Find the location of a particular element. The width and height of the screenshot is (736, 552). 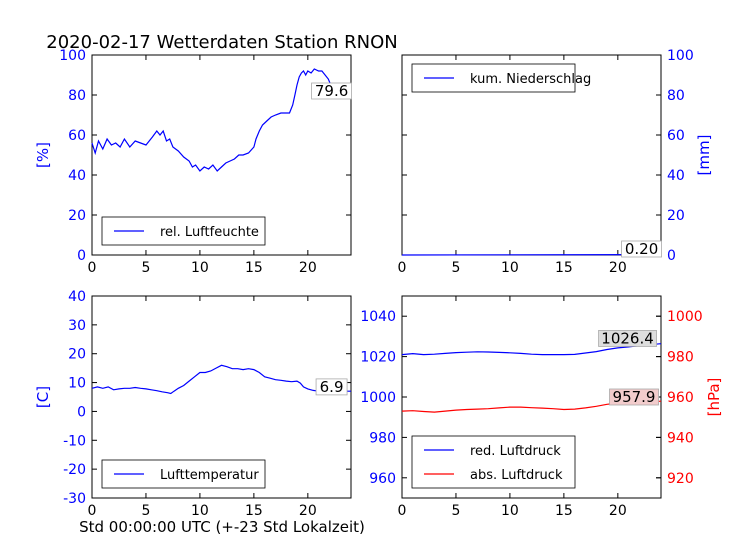

y-tick-label: -10 is located at coordinates (74, 441).